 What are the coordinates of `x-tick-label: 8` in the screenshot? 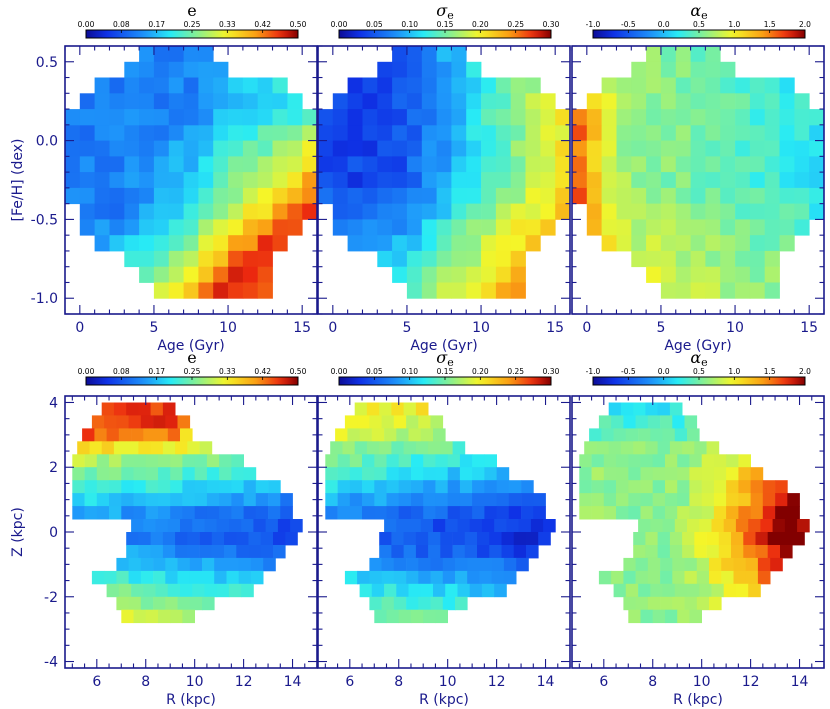 It's located at (145, 682).